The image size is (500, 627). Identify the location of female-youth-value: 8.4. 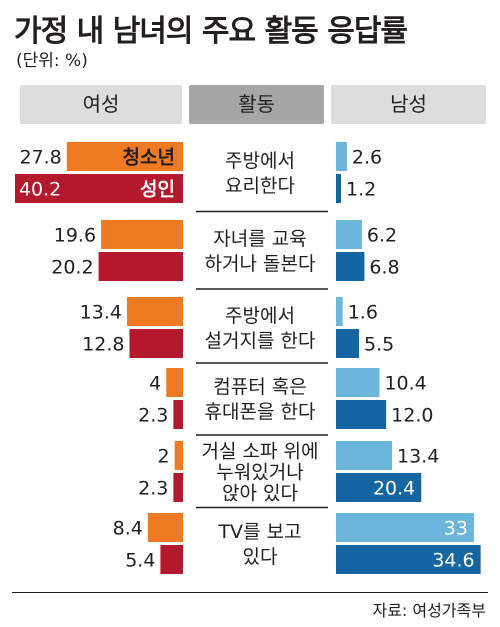
(128, 529).